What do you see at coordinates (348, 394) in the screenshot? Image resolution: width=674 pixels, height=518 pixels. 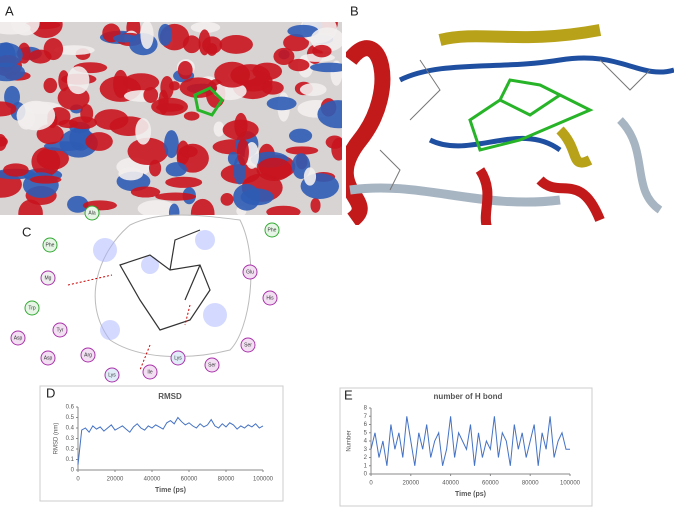 I see `panel-label: E` at bounding box center [348, 394].